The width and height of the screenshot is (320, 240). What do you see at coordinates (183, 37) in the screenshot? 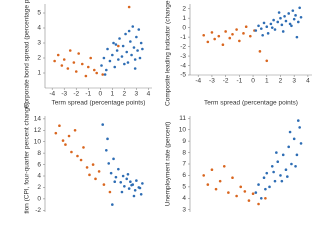
I see `y-tick-label: -1` at bounding box center [183, 37].